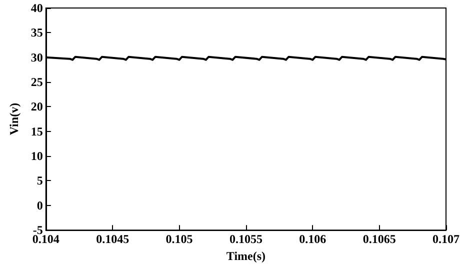 Image resolution: width=474 pixels, height=267 pixels. I want to click on y-tick-label: 5, so click(39, 181).